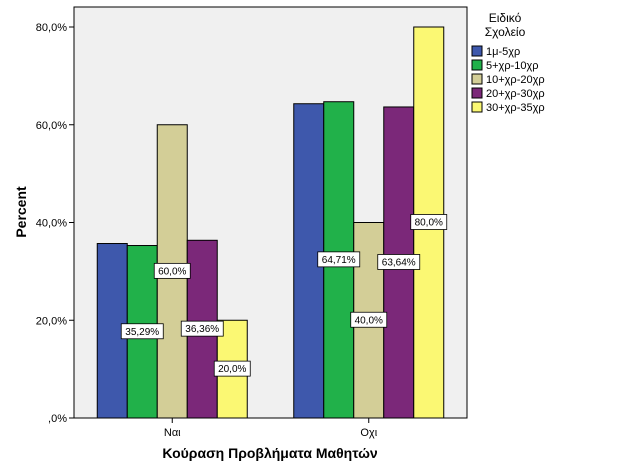  I want to click on data-label: 80,0%, so click(429, 223).